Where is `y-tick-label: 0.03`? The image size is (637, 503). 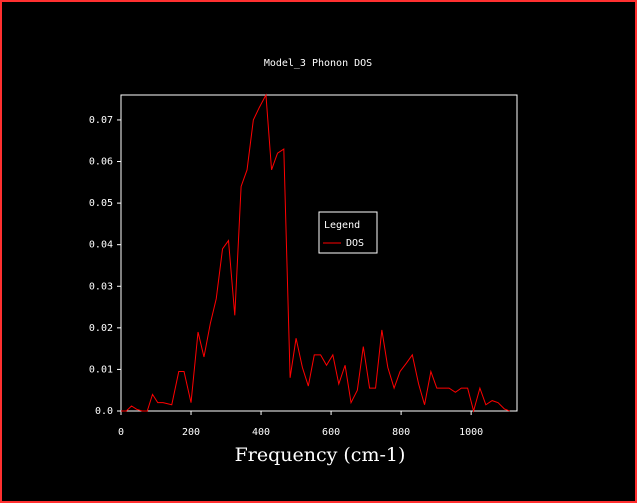 y-tick-label: 0.03 is located at coordinates (101, 286).